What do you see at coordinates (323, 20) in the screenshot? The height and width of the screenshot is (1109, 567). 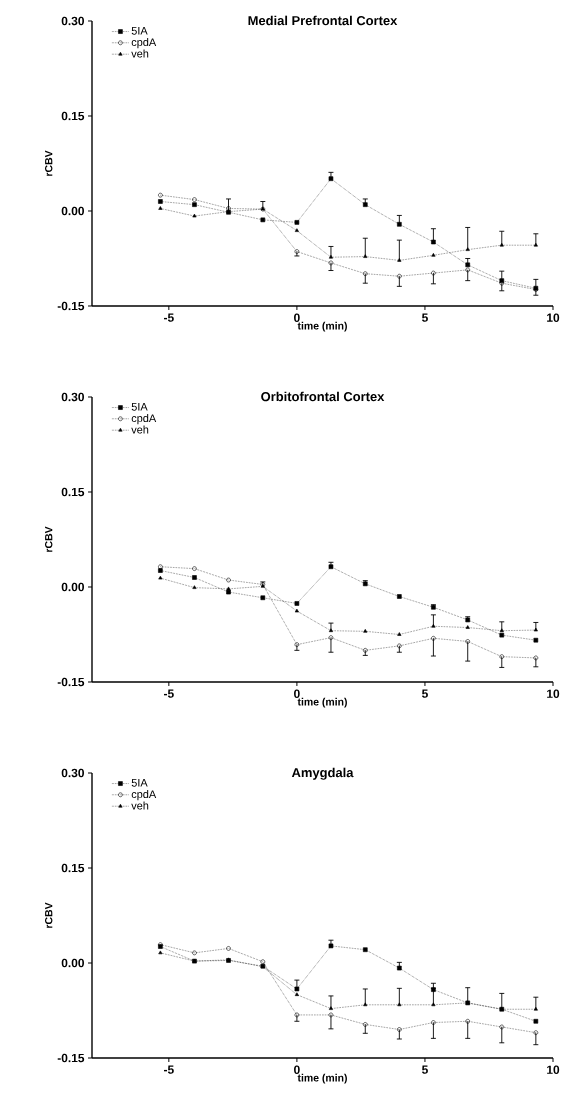 I see `chart-title: Medial Prefrontal Cortex` at bounding box center [323, 20].